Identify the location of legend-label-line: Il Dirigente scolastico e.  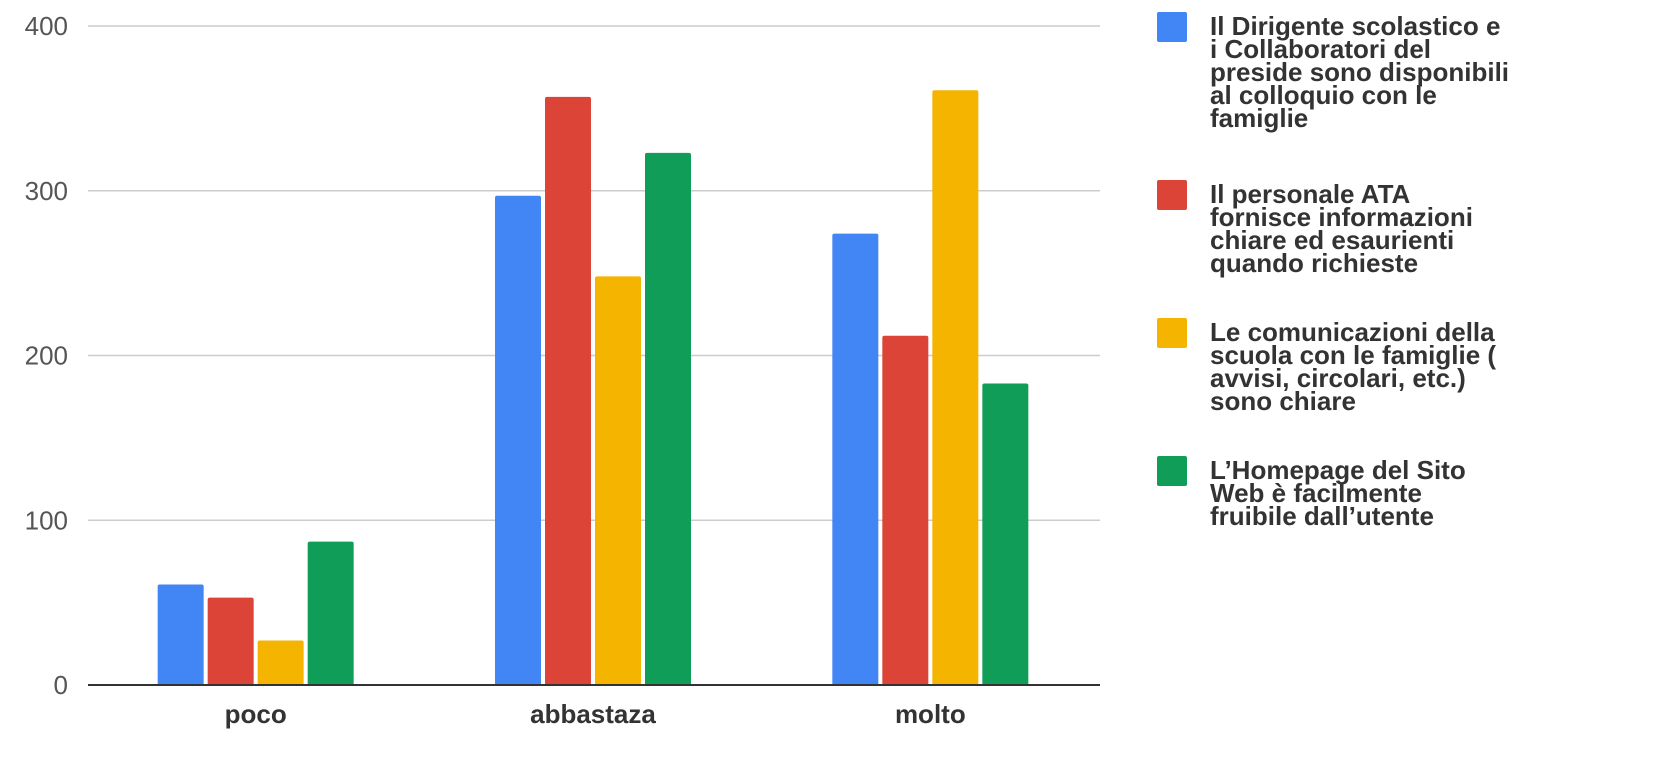
(1355, 26).